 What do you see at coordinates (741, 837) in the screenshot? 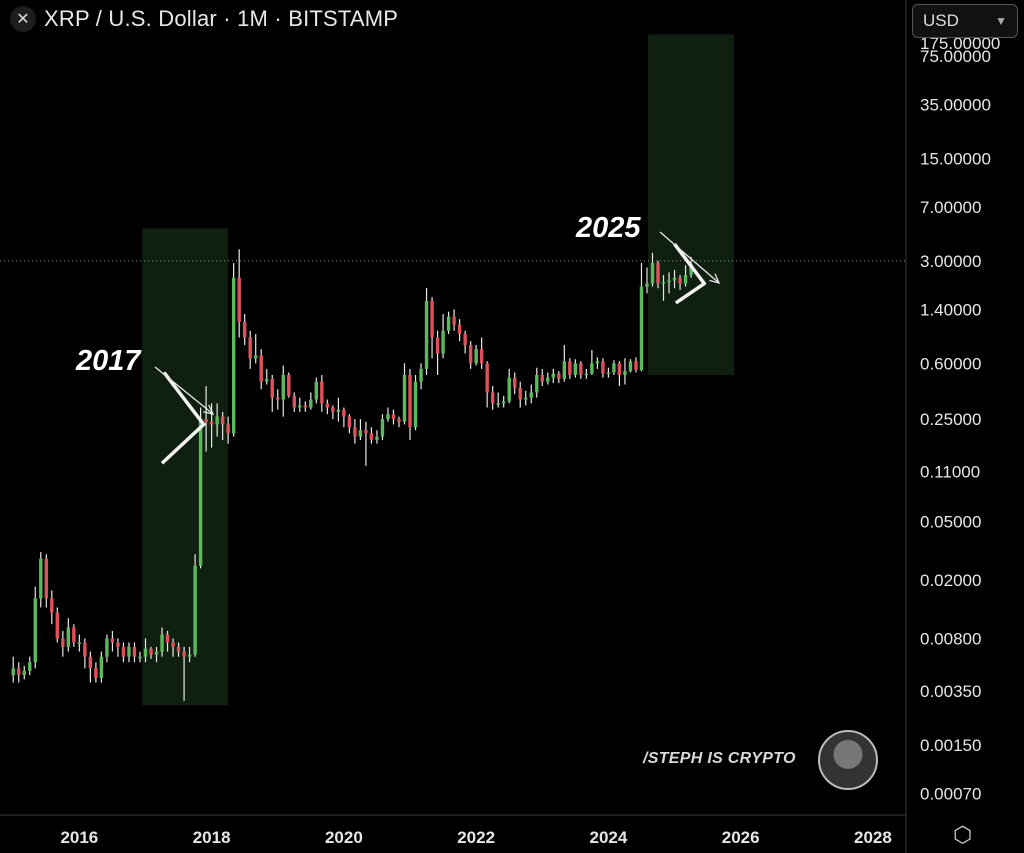
I see `time-tick-label: 2026` at bounding box center [741, 837].